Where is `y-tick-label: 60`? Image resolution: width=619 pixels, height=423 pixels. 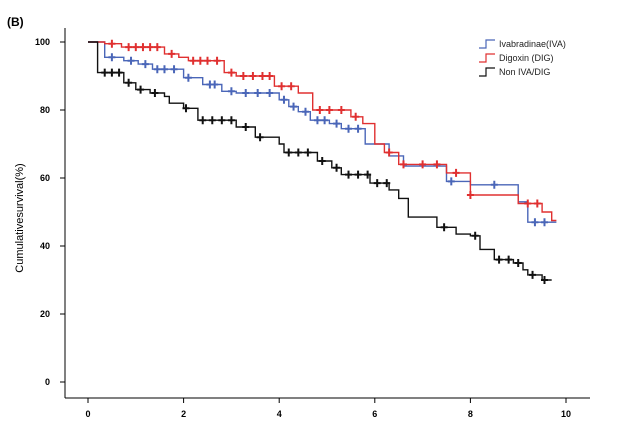
y-tick-label: 60 is located at coordinates (45, 178).